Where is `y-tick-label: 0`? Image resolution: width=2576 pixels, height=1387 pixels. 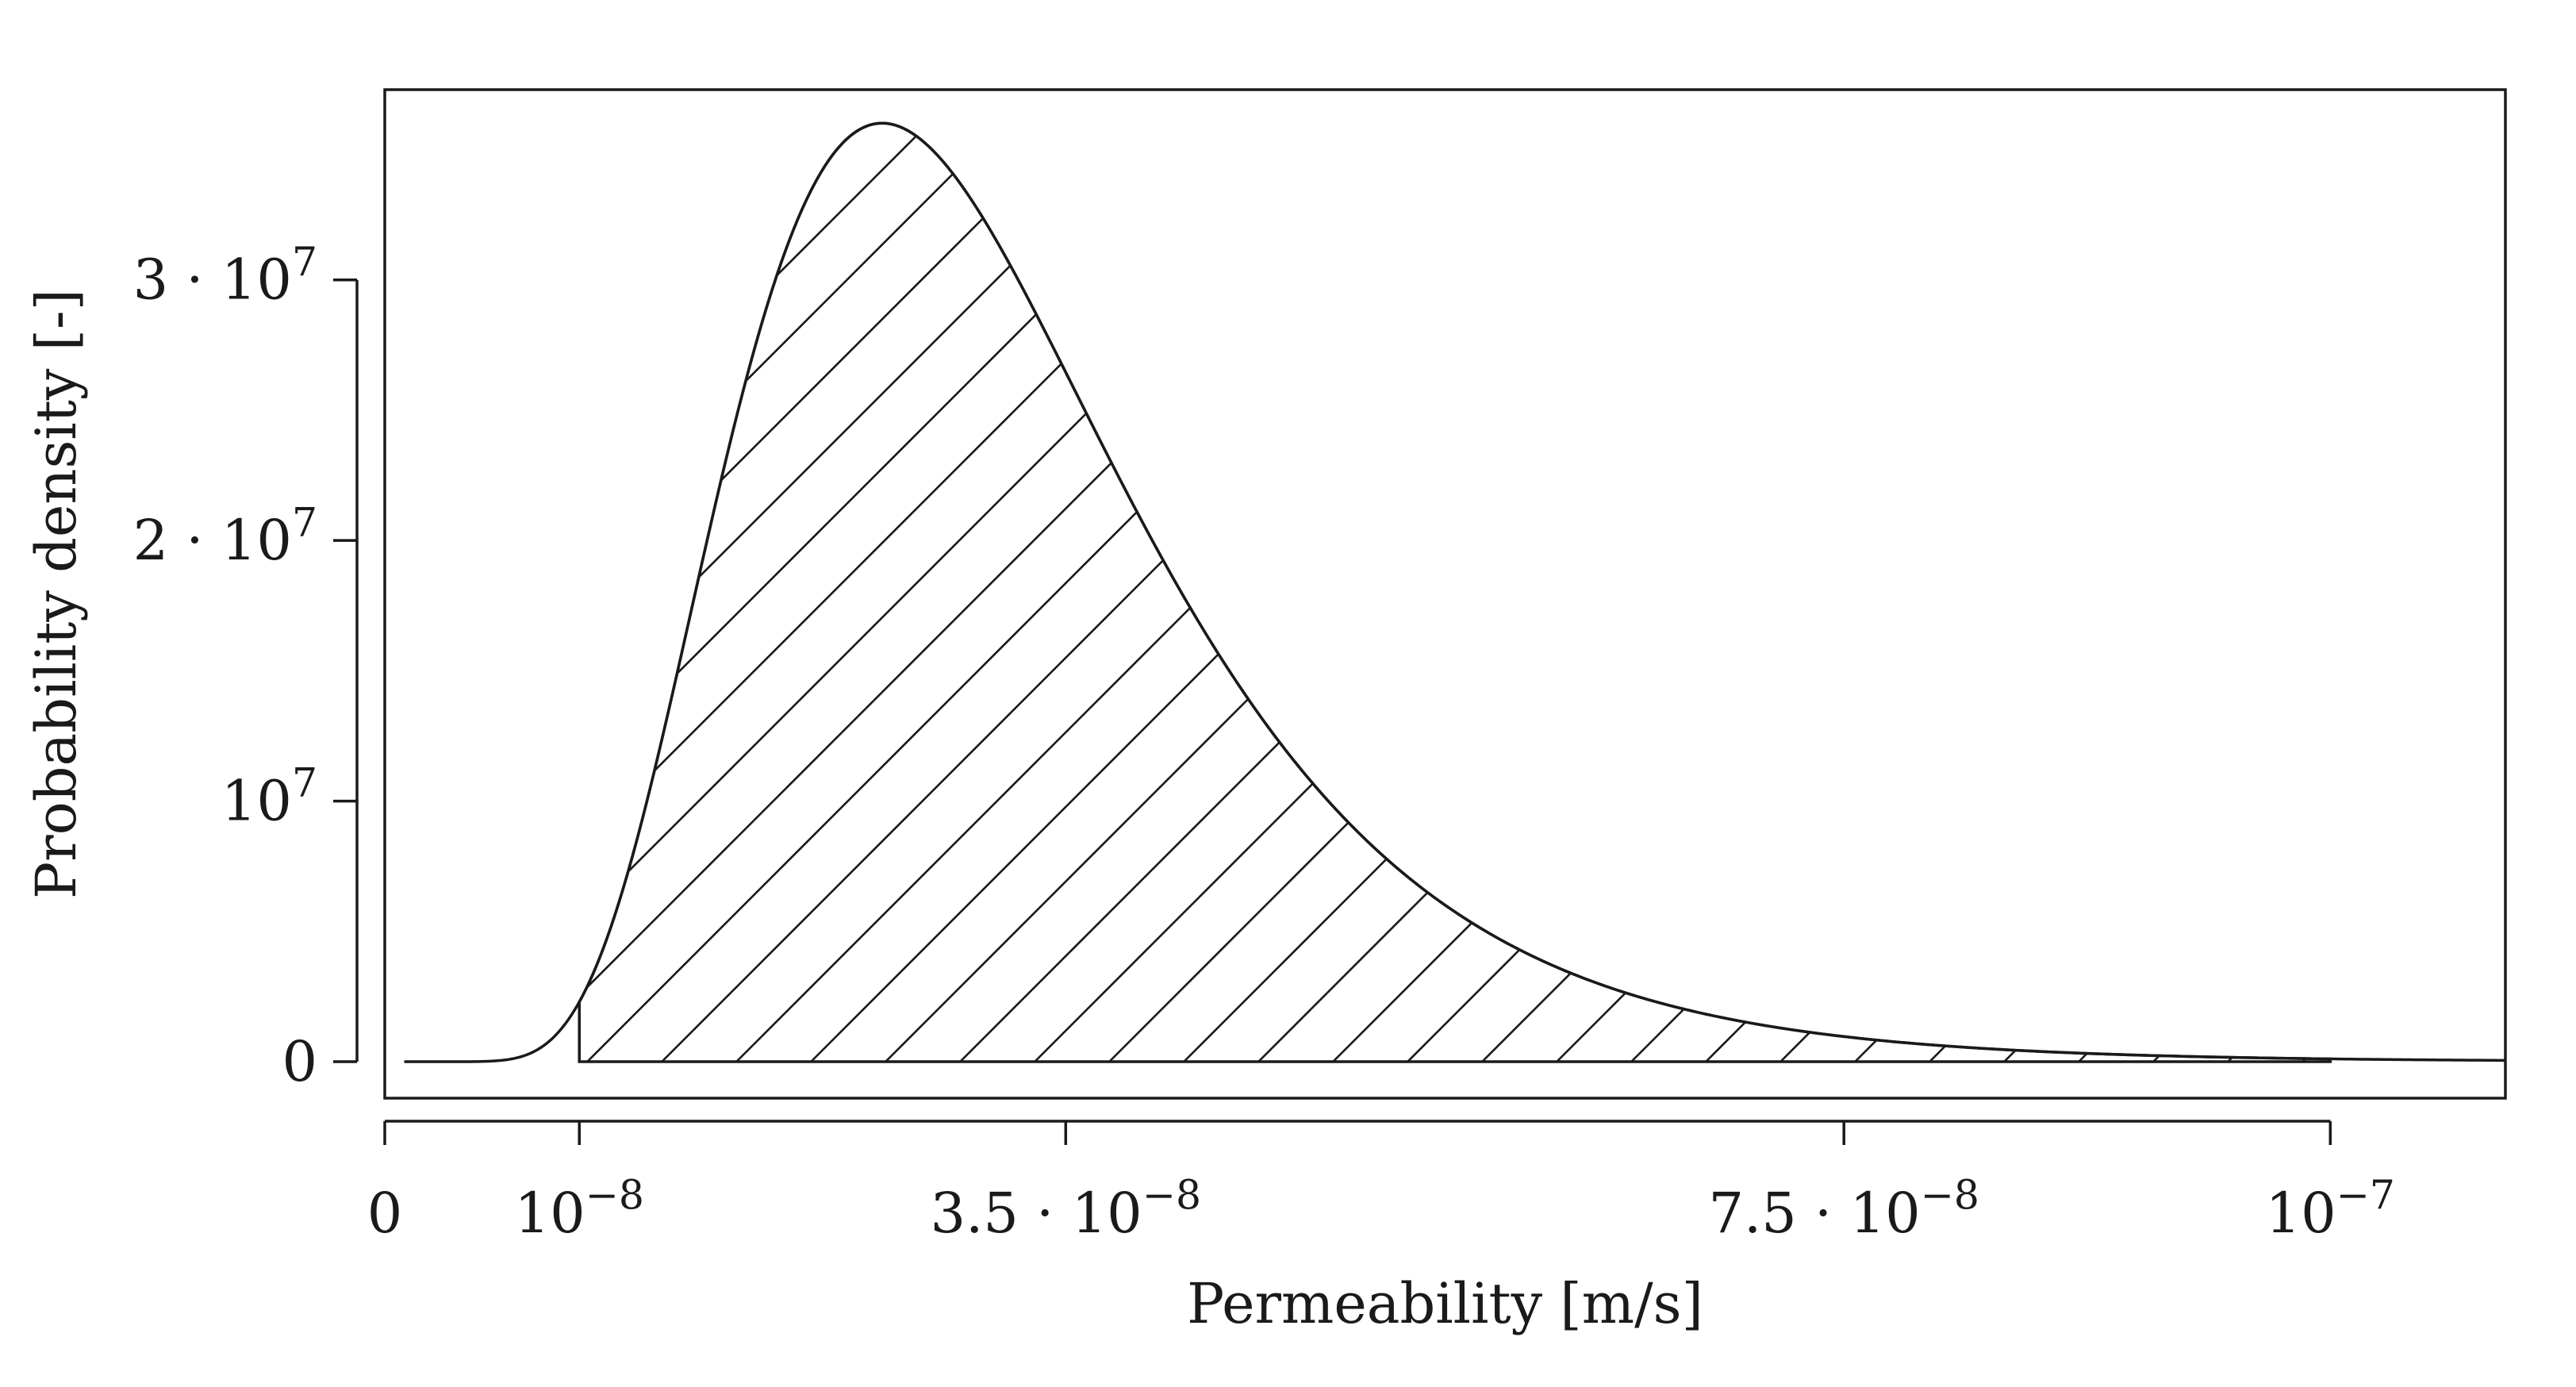
y-tick-label: 0 is located at coordinates (299, 1061).